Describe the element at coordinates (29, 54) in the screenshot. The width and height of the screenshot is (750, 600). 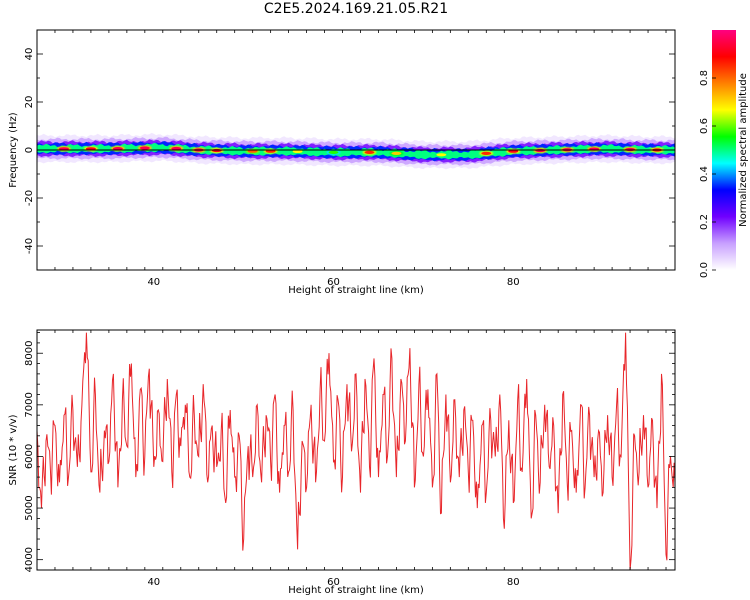
I see `y-tick-label: 40` at that location.